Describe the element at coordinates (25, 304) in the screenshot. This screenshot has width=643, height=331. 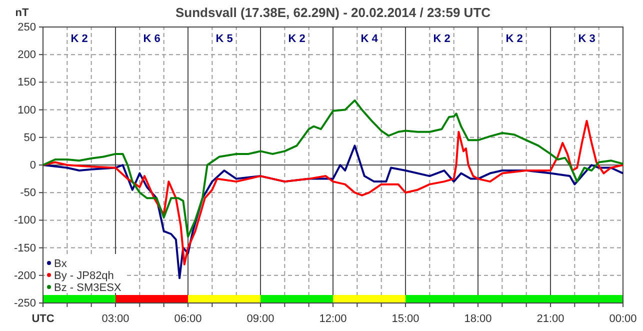
I see `y-tick-label: -250` at that location.